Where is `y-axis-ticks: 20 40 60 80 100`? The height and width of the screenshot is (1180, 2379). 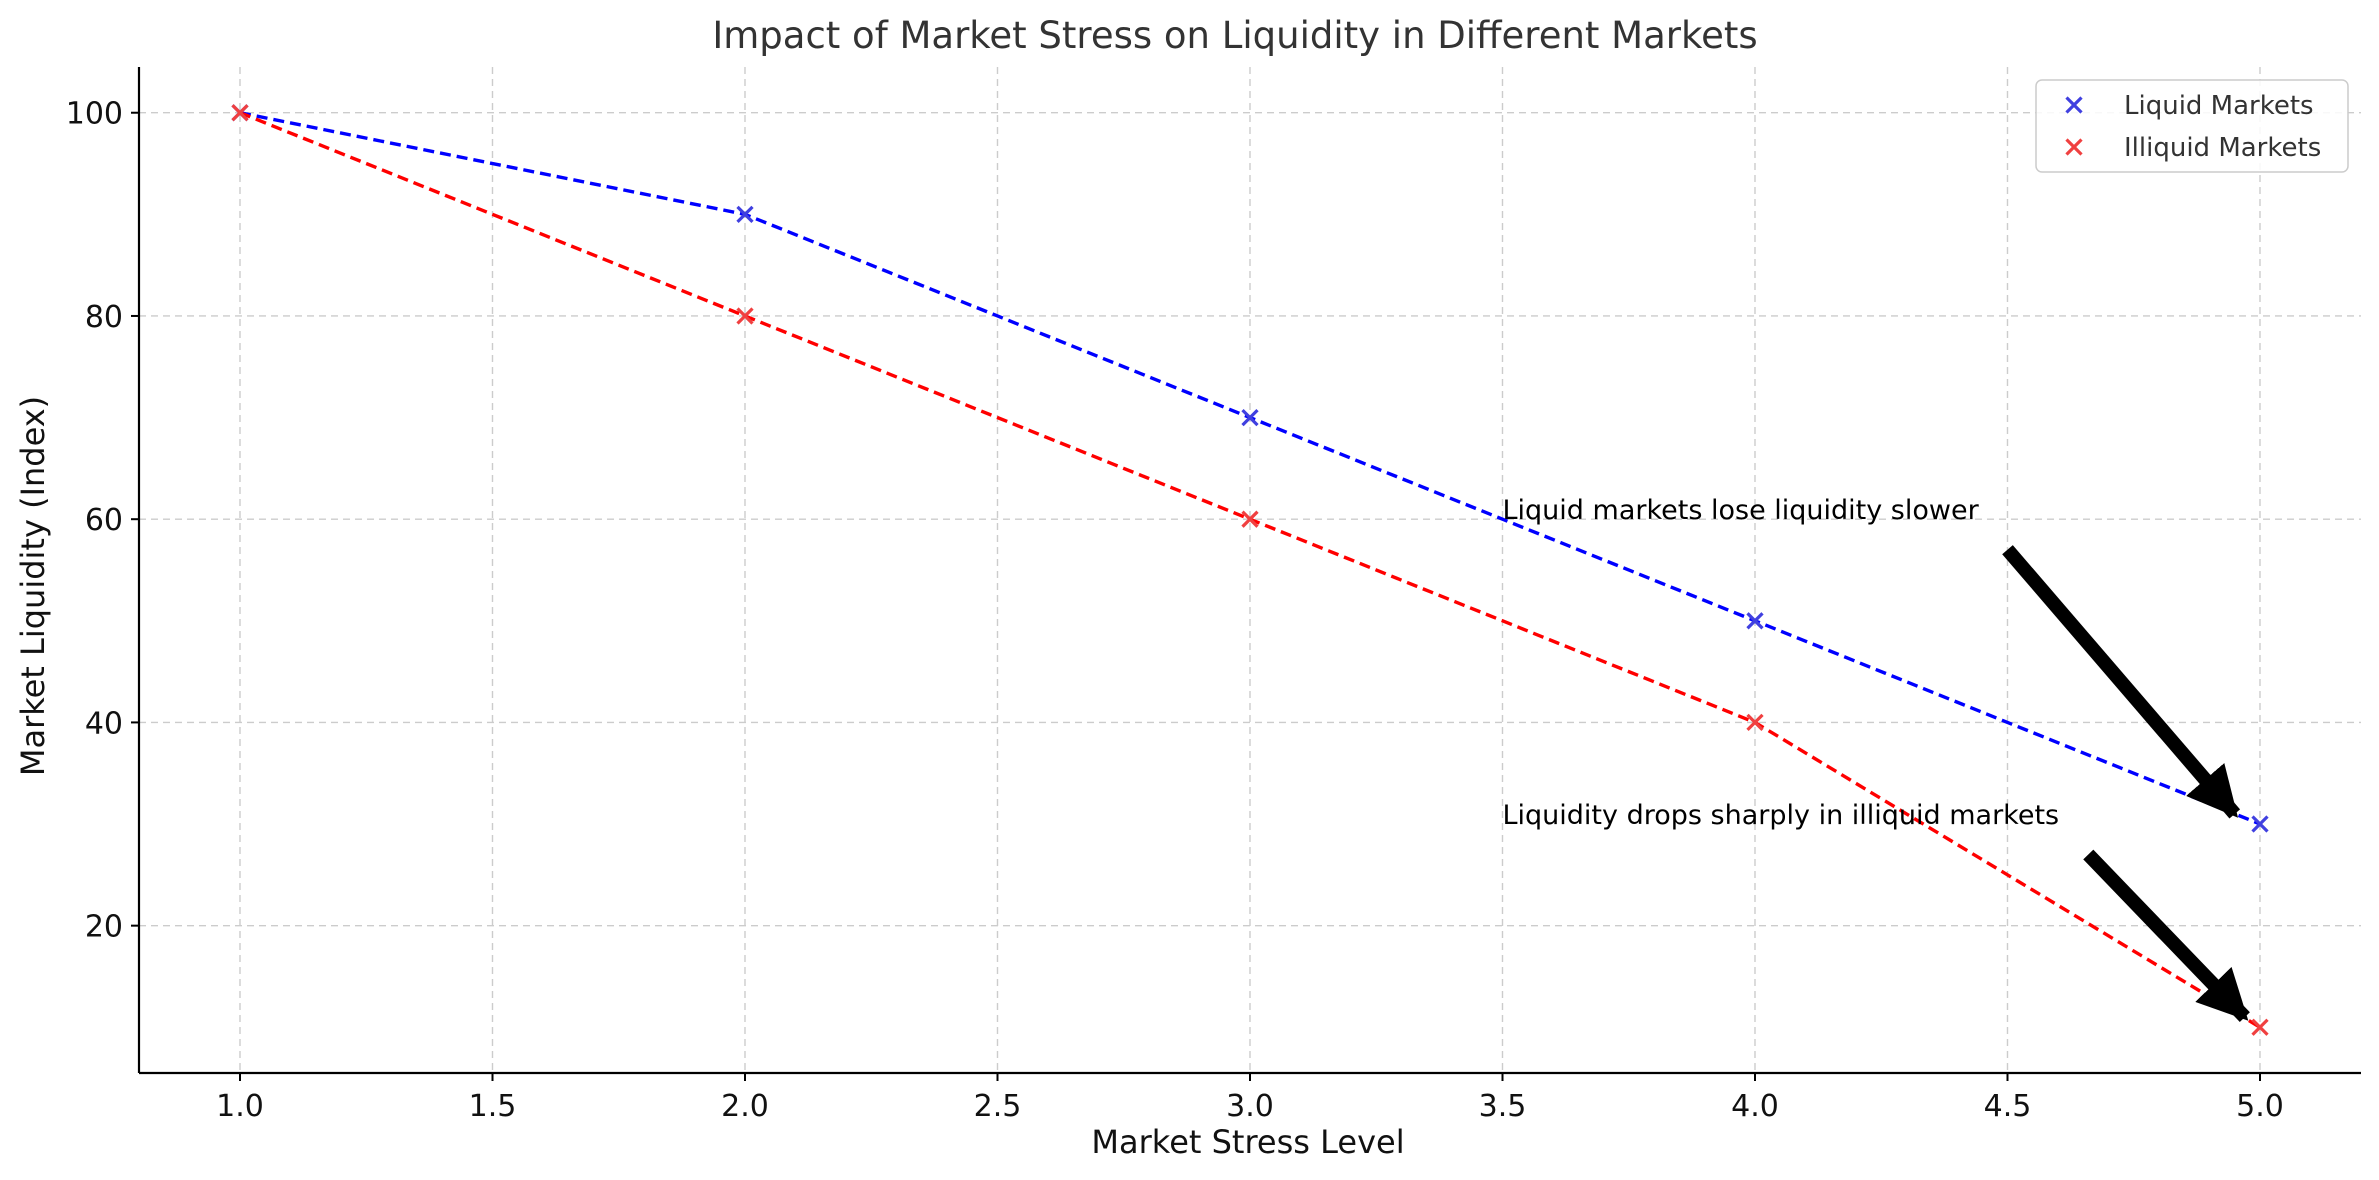
y-axis-ticks: 20 40 60 80 100 is located at coordinates (102, 521).